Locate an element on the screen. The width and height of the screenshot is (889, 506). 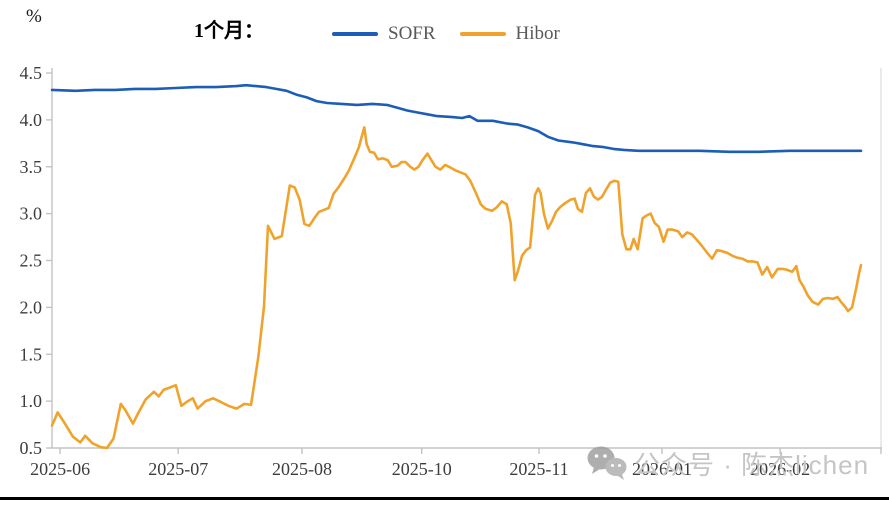
sofr-line is located at coordinates (456, 118).